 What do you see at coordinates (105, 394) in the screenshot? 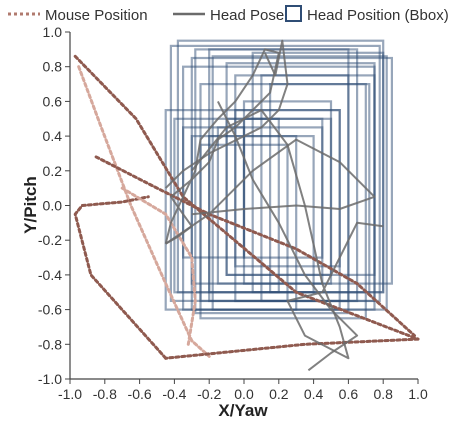
I see `x-tick-label-1: -0.8` at bounding box center [105, 394].